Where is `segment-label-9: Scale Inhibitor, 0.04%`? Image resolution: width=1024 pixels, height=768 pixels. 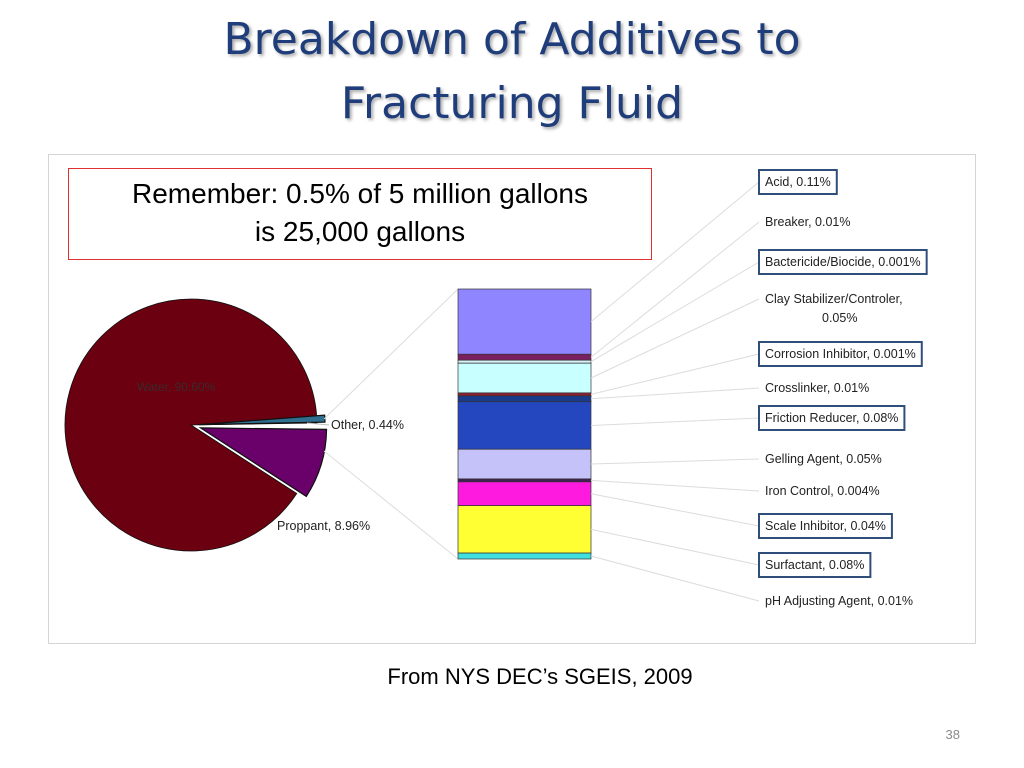 segment-label-9: Scale Inhibitor, 0.04% is located at coordinates (825, 526).